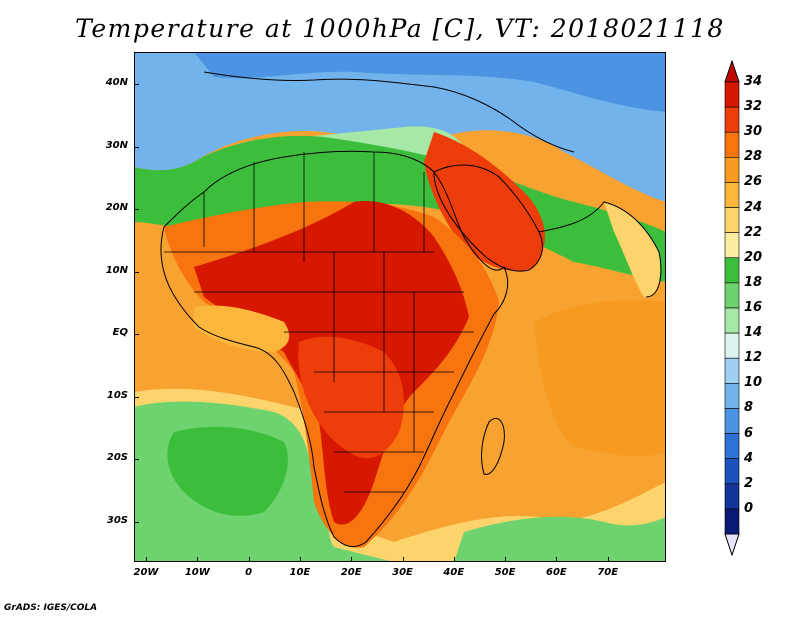  I want to click on colorbar-label: 10, so click(753, 383).